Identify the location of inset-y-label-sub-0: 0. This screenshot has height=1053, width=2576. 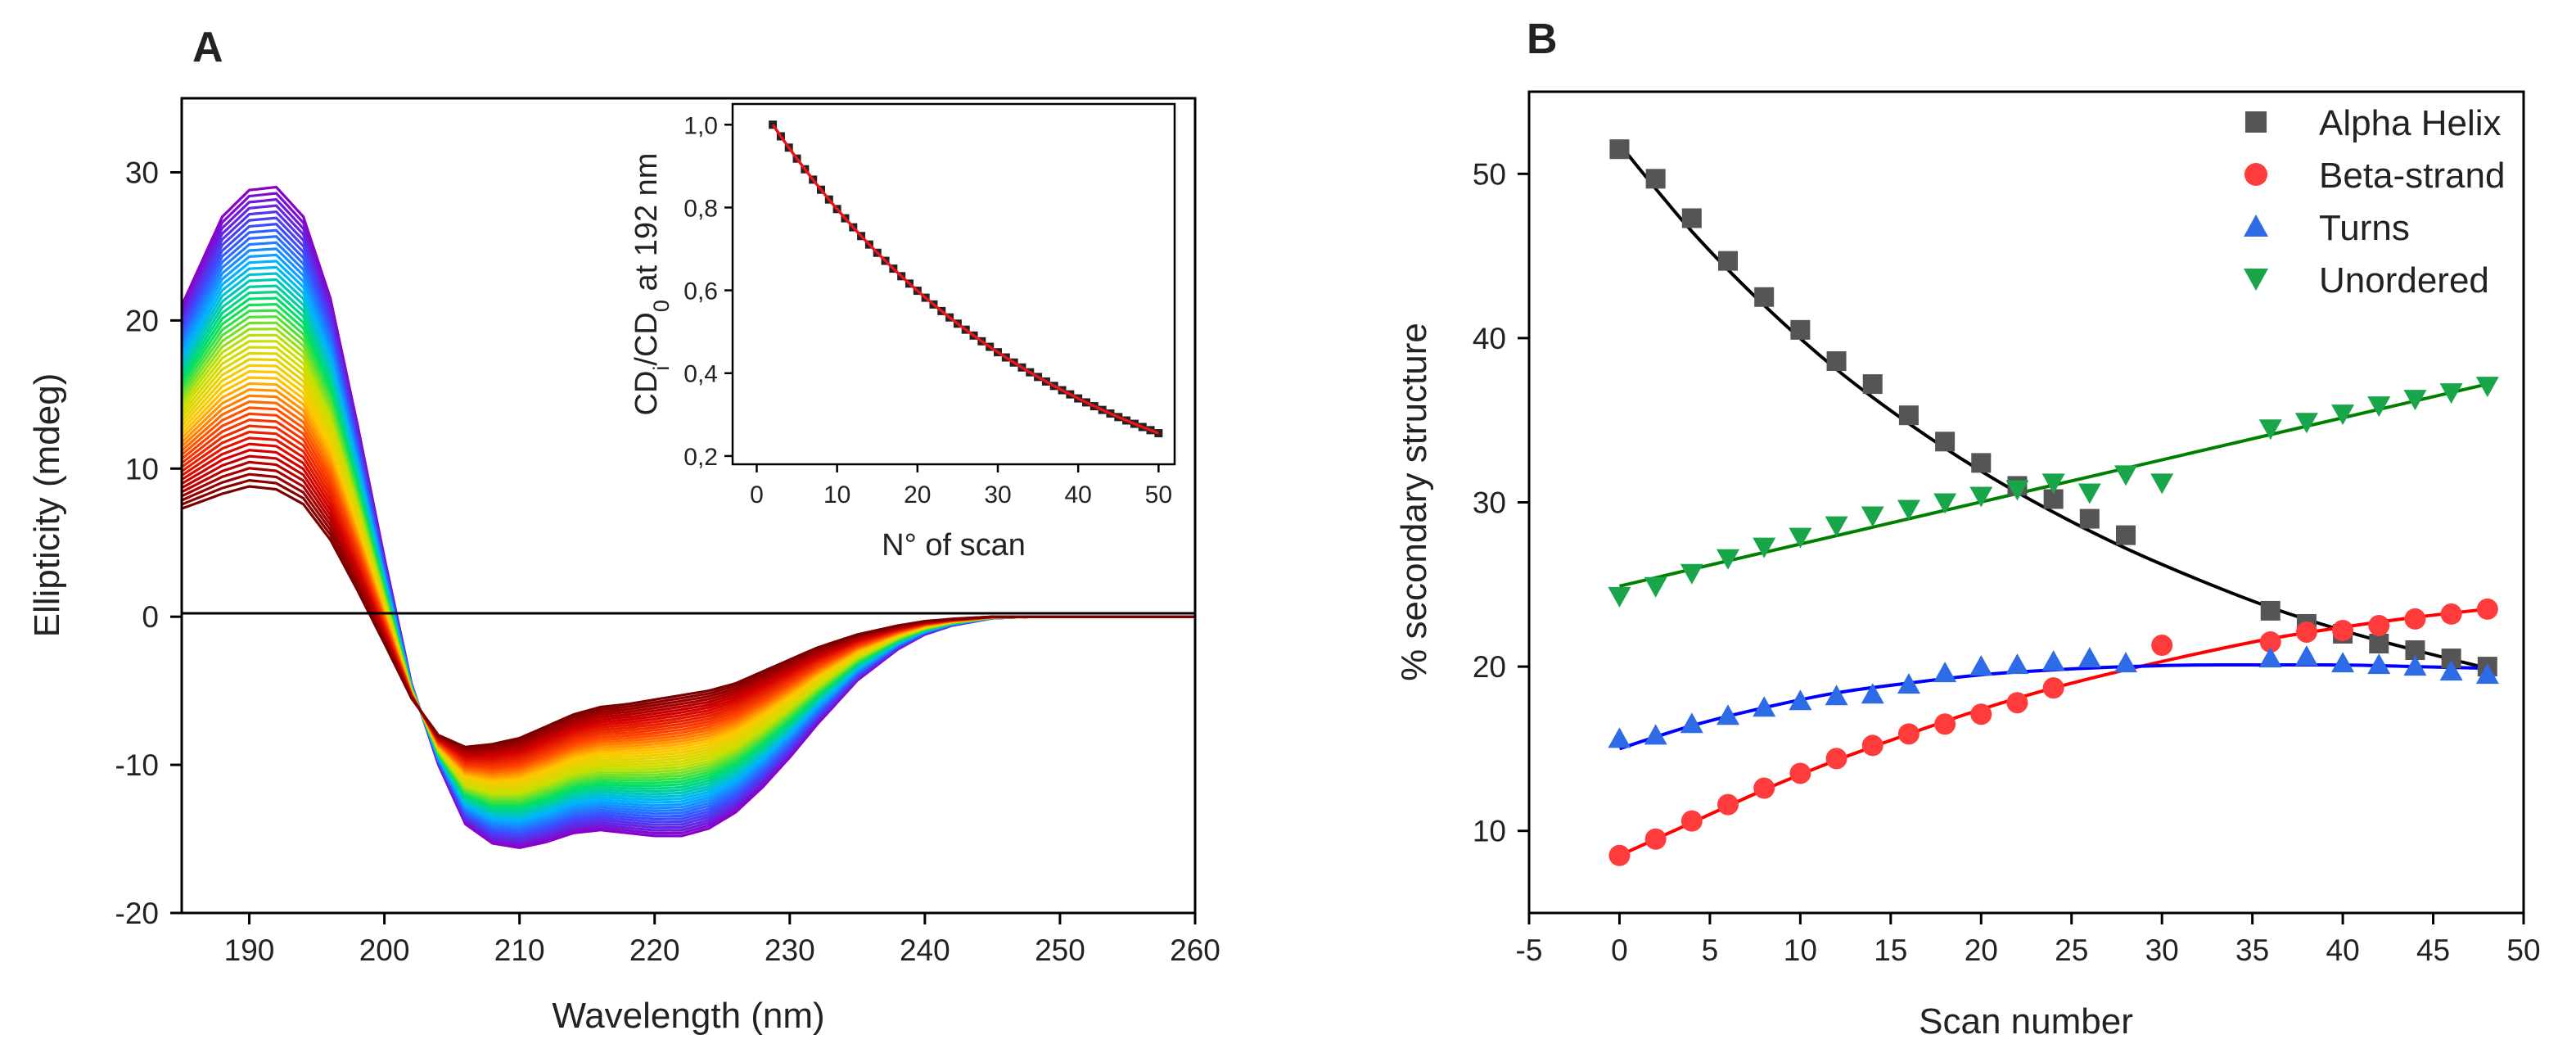
(661, 306).